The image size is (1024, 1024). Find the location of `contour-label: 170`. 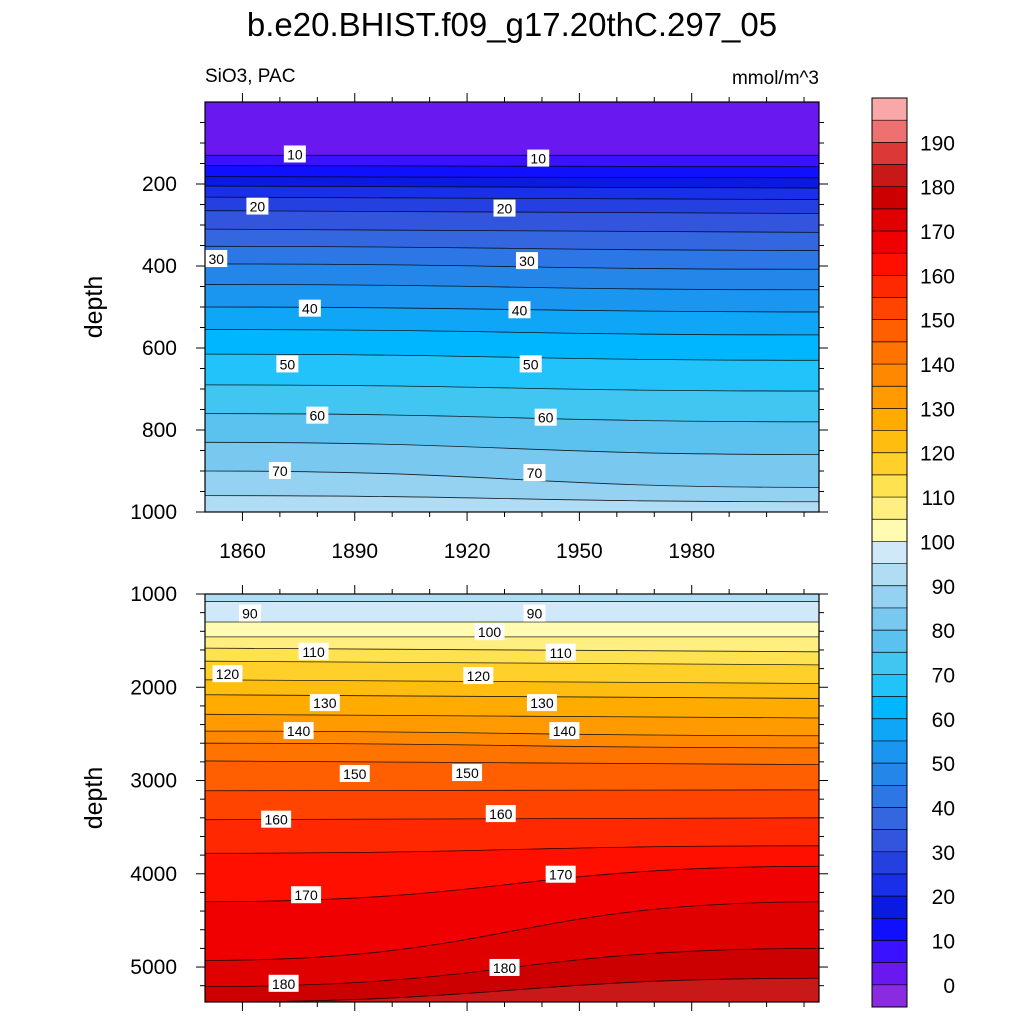

contour-label: 170 is located at coordinates (306, 895).